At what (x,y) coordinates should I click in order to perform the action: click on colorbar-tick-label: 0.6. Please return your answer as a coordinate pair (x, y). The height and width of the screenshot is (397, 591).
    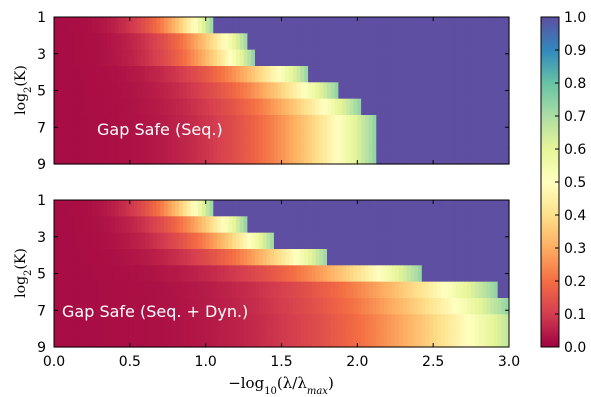
    Looking at the image, I should click on (575, 150).